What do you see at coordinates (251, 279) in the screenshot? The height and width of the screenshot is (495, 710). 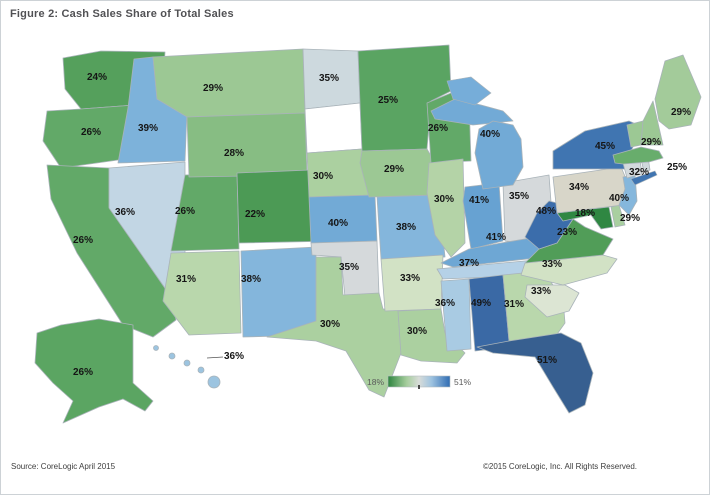 I see `state-label-NM: 38%` at bounding box center [251, 279].